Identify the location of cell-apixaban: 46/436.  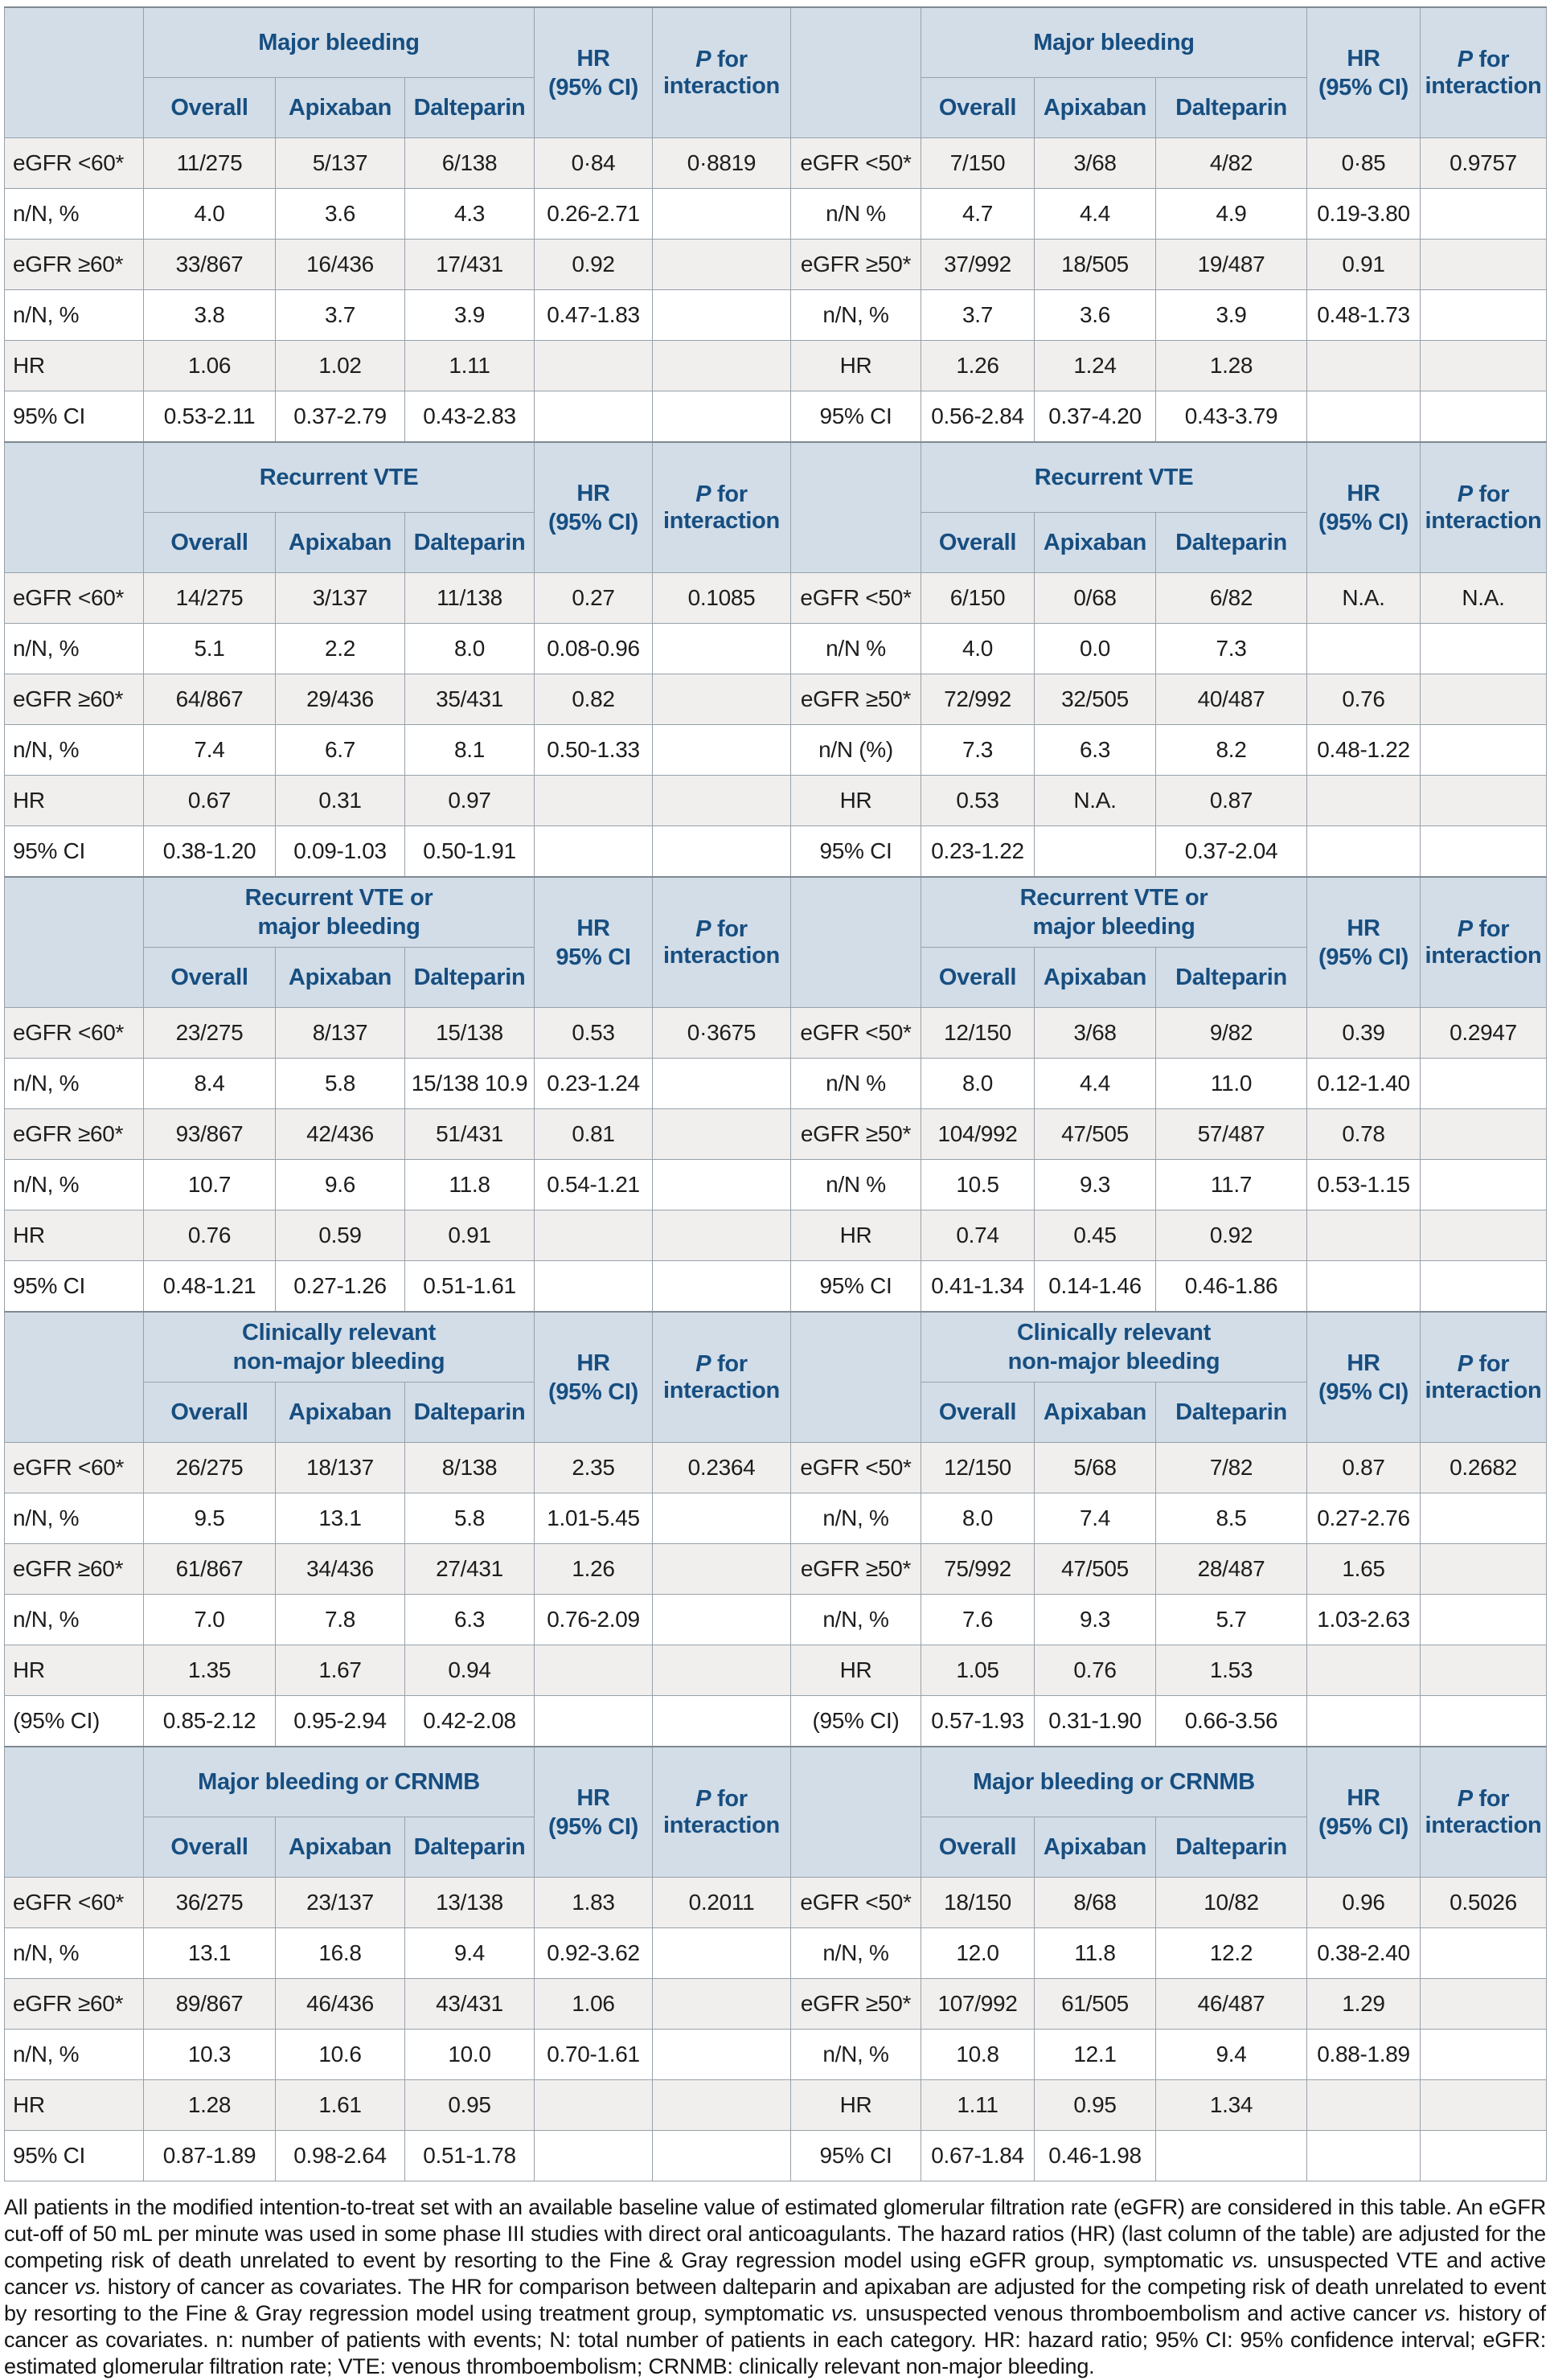
(340, 2004).